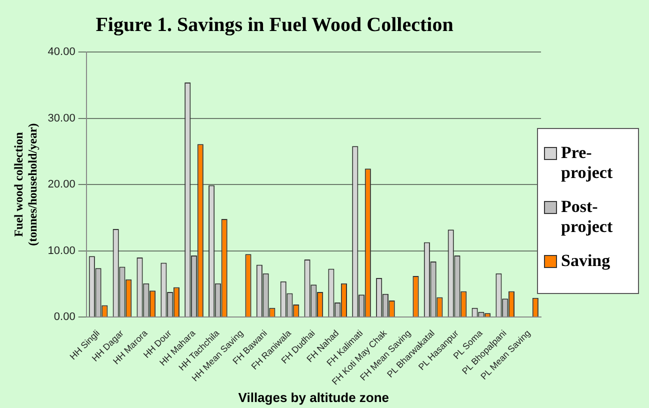 Image resolution: width=649 pixels, height=408 pixels. I want to click on y-tick-label: 0.00, so click(65, 317).